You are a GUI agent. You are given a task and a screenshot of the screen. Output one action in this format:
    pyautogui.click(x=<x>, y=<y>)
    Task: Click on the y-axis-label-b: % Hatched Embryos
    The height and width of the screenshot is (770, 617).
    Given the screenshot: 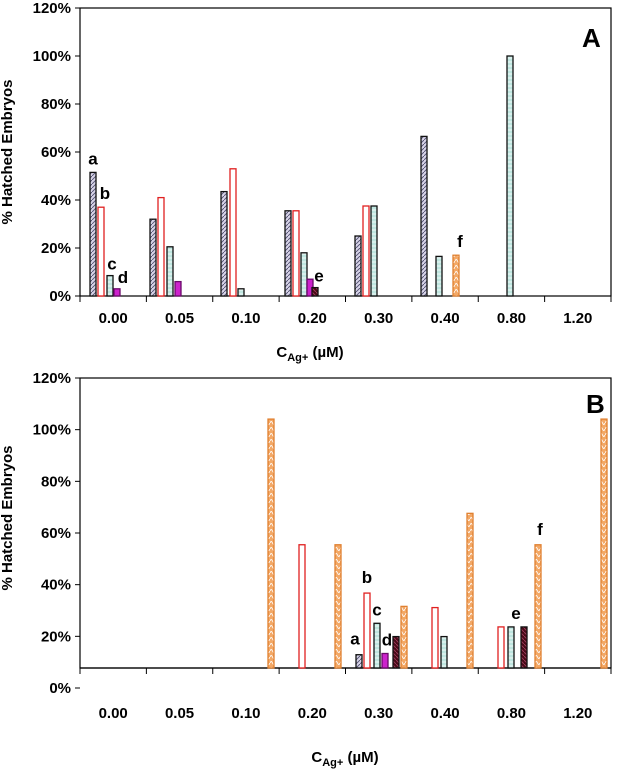 What is the action you would take?
    pyautogui.click(x=8, y=517)
    